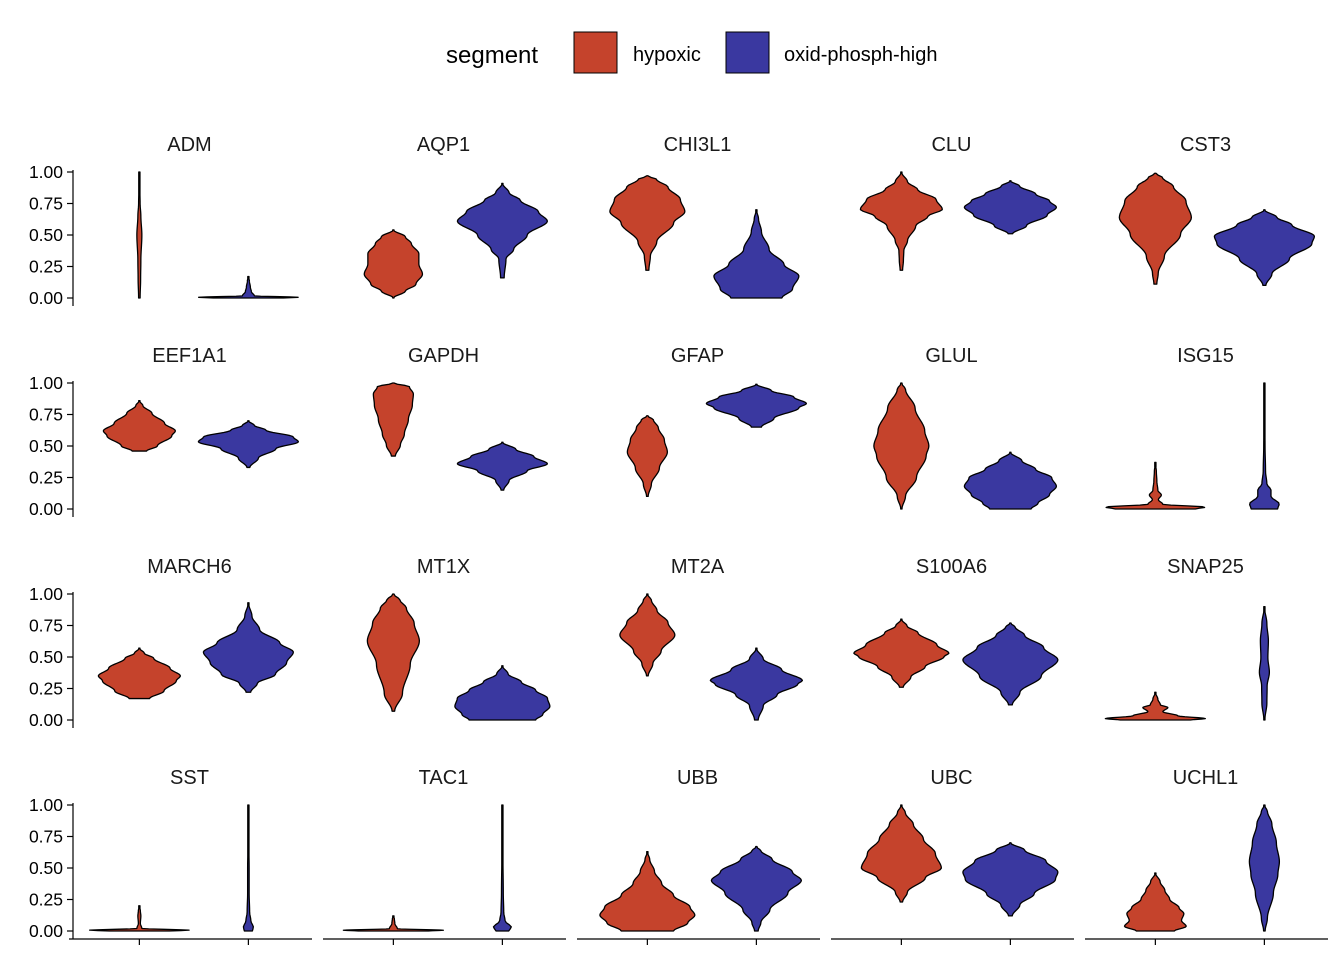  Describe the element at coordinates (1205, 145) in the screenshot. I see `panel-title: CST3` at that location.